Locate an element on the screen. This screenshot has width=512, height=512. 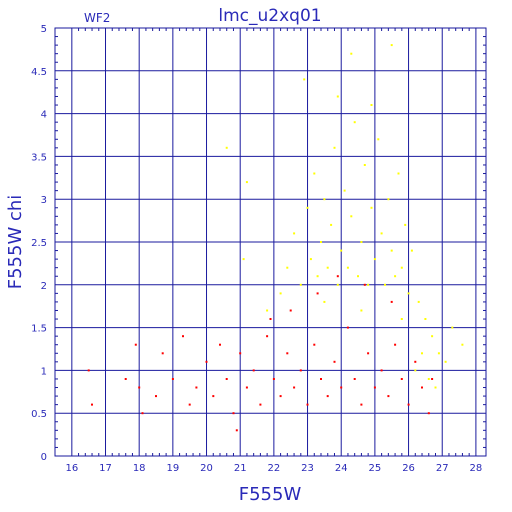
x-tick-labels: 16 17 18 19 20 21 22 23 24 25 26 27 28 is located at coordinates (273, 468).